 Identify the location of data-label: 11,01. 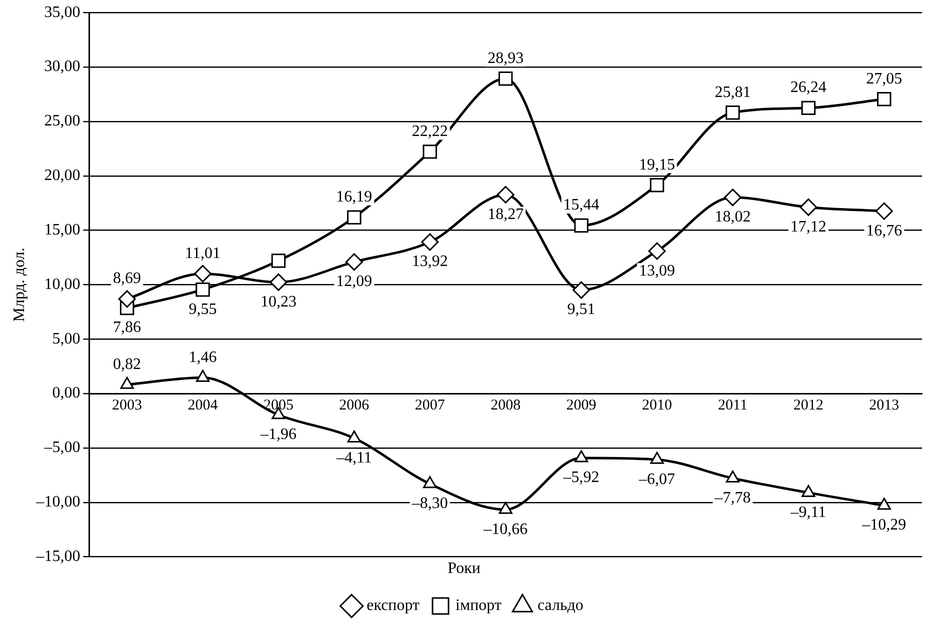
(202, 253).